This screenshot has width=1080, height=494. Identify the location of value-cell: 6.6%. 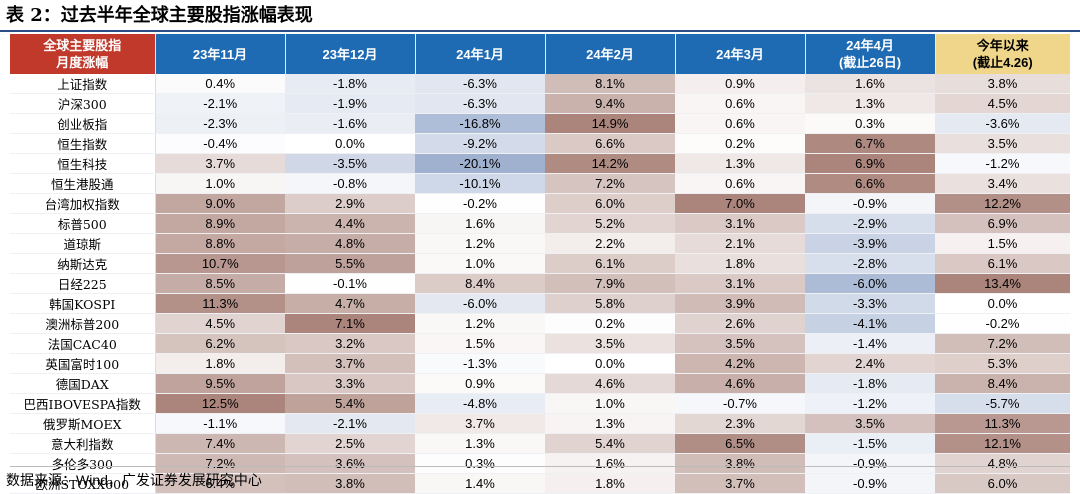
(610, 143).